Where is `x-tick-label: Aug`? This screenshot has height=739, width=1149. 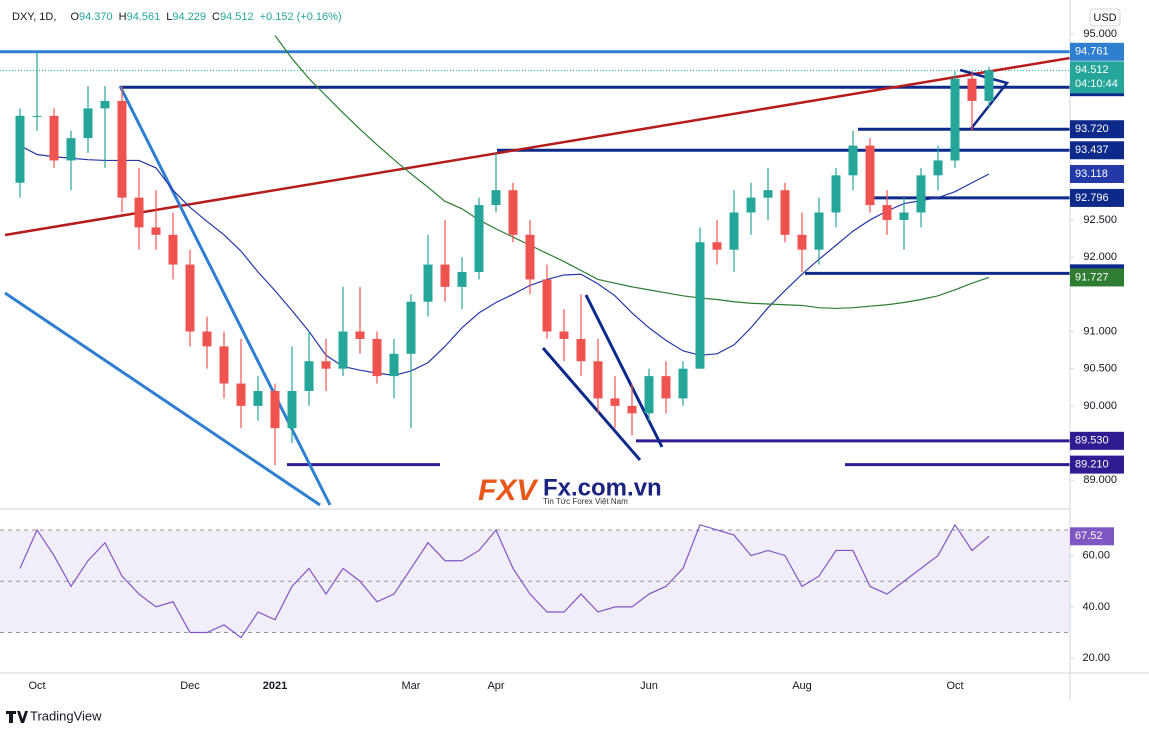 x-tick-label: Aug is located at coordinates (802, 686).